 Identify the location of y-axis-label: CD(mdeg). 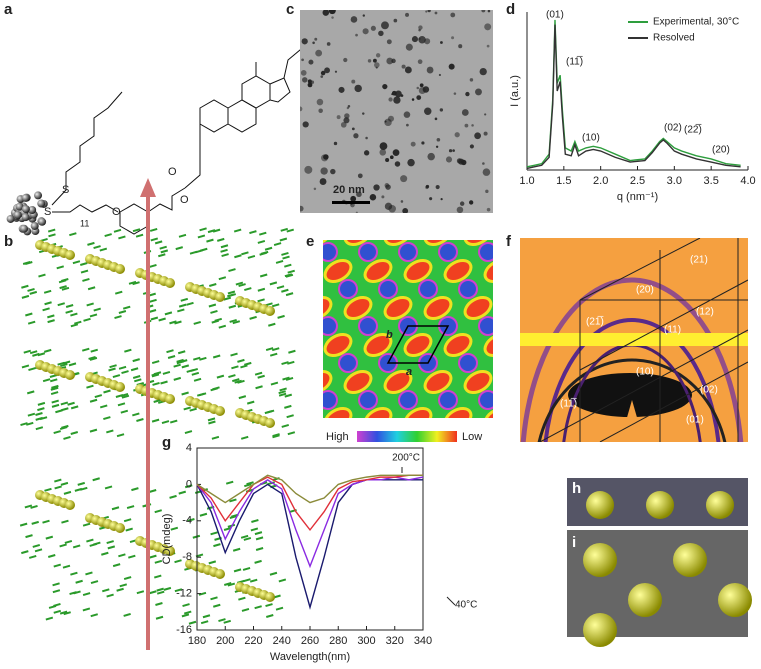
(167, 539).